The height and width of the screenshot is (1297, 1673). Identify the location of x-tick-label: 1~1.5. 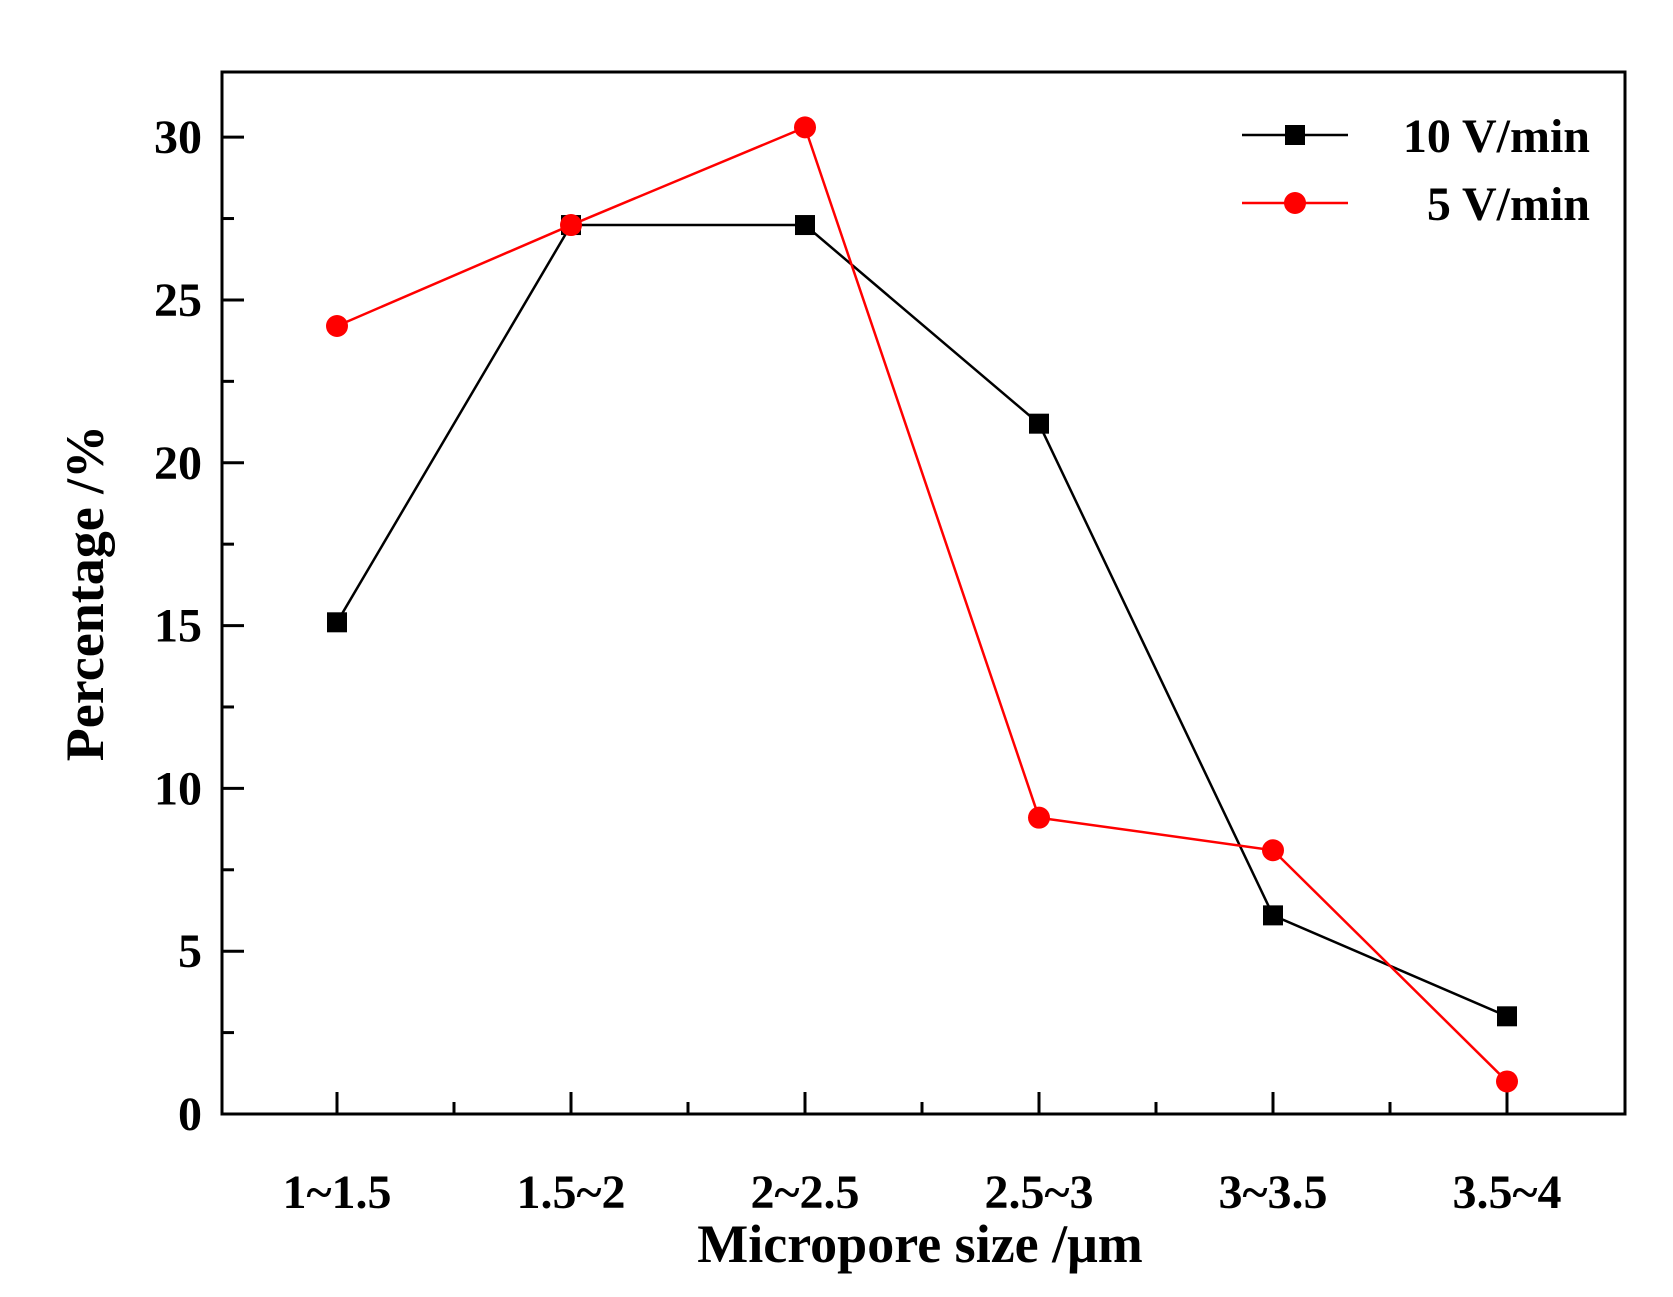
(337, 1192).